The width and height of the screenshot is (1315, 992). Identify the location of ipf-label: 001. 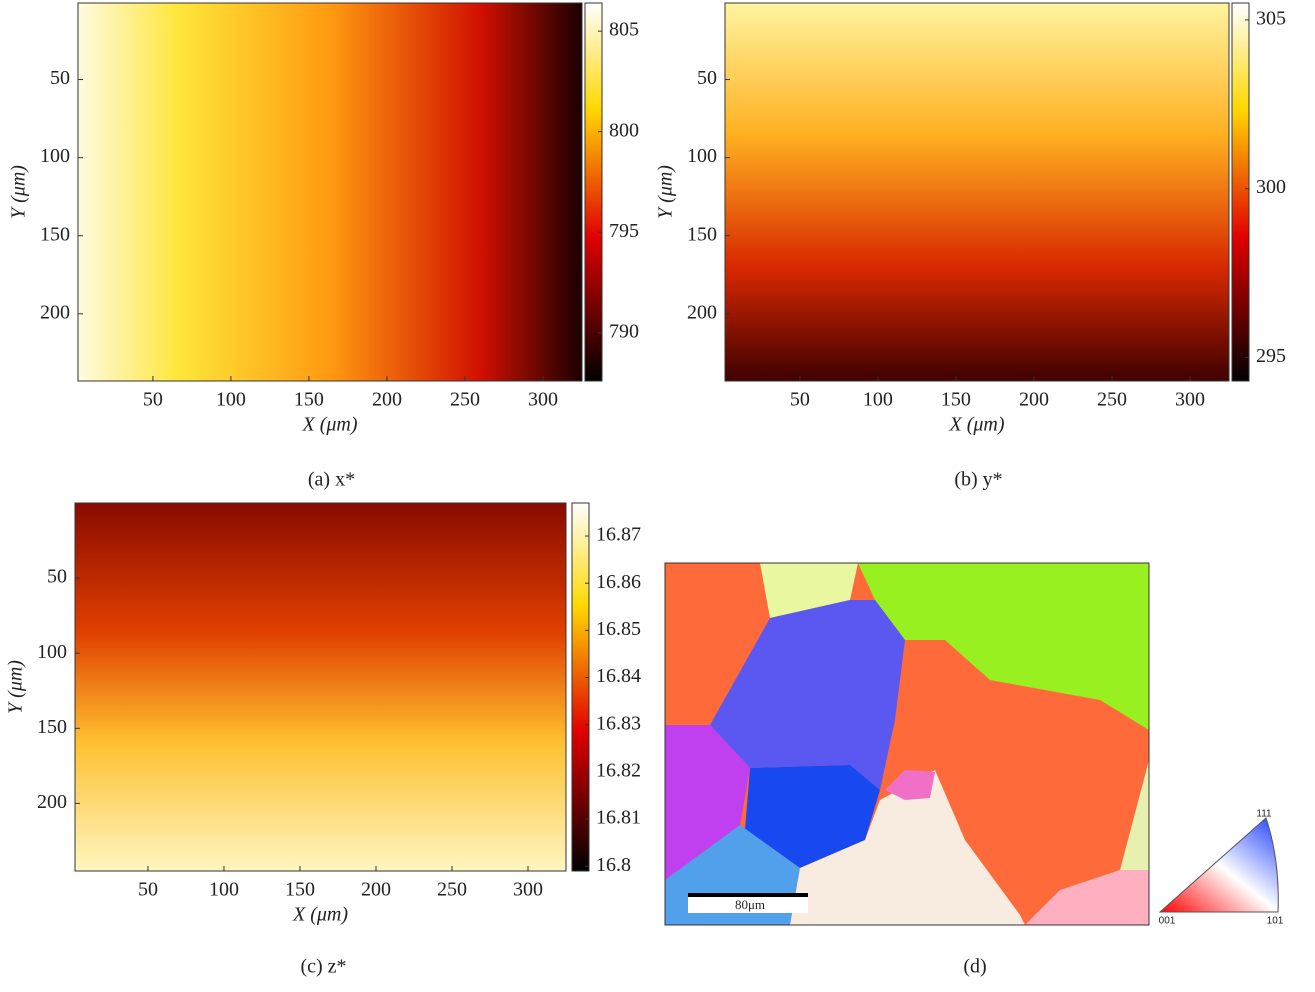
(1167, 921).